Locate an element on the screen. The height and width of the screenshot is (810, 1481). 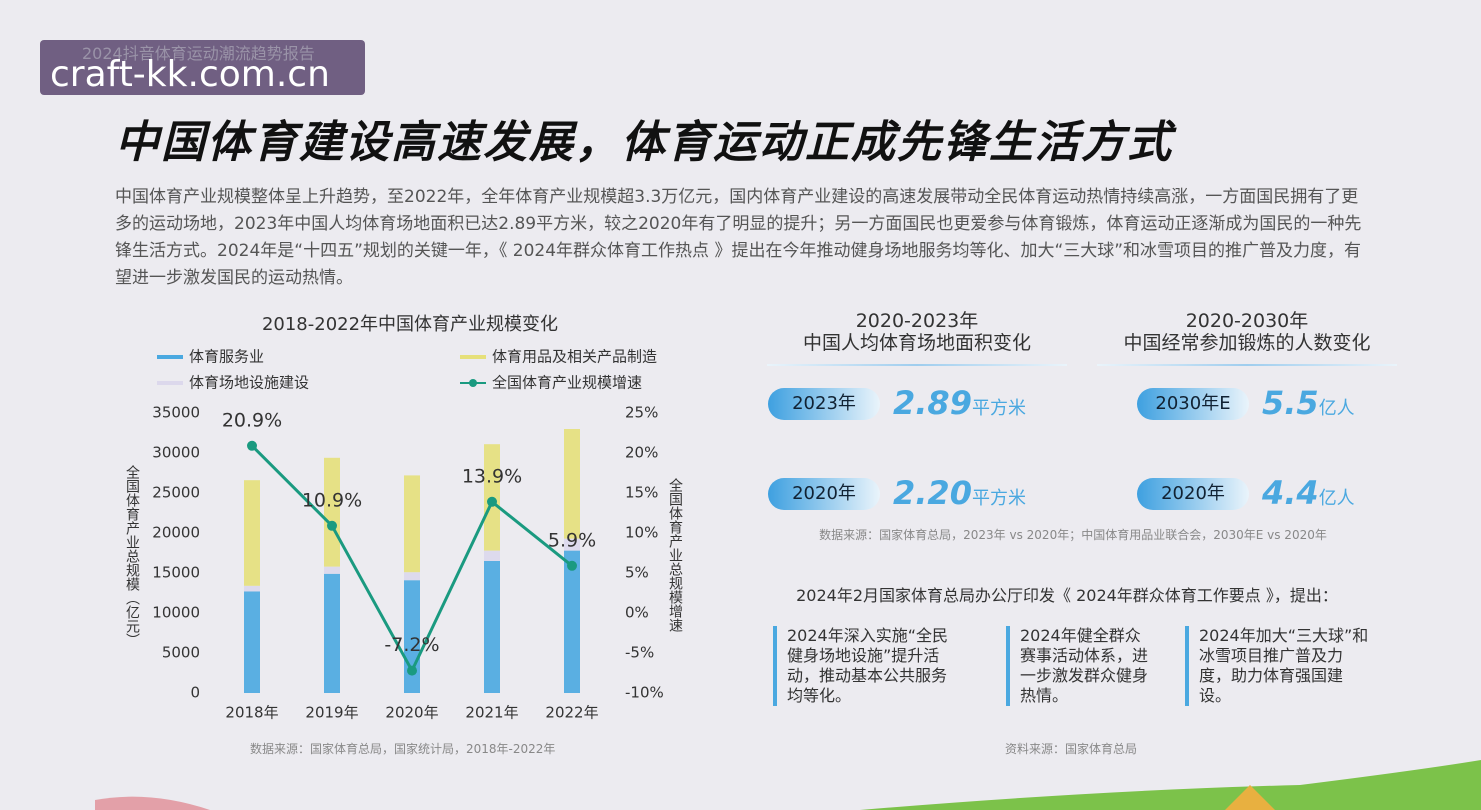
legend-label: 全国体育产业规模增速 is located at coordinates (567, 383).